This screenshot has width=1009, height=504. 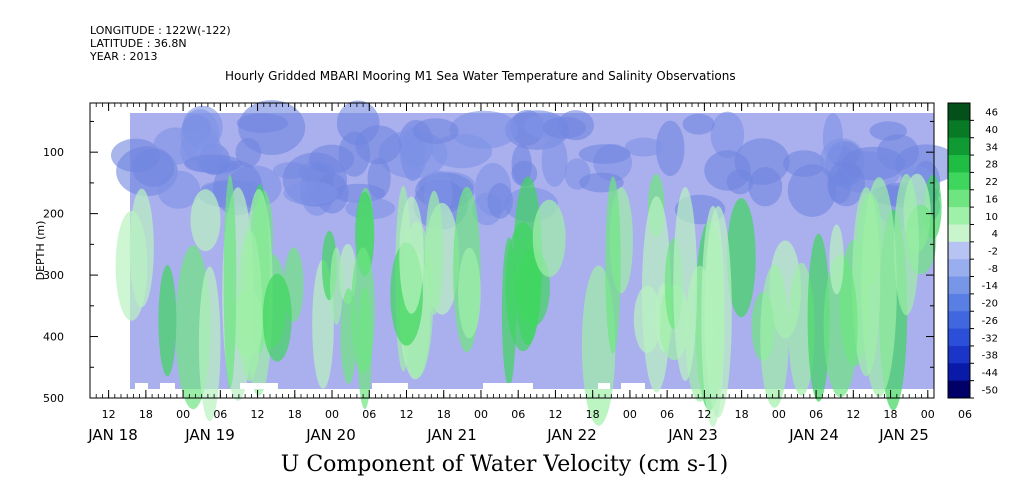 What do you see at coordinates (990, 390) in the screenshot?
I see `colorbar-label: -50` at bounding box center [990, 390].